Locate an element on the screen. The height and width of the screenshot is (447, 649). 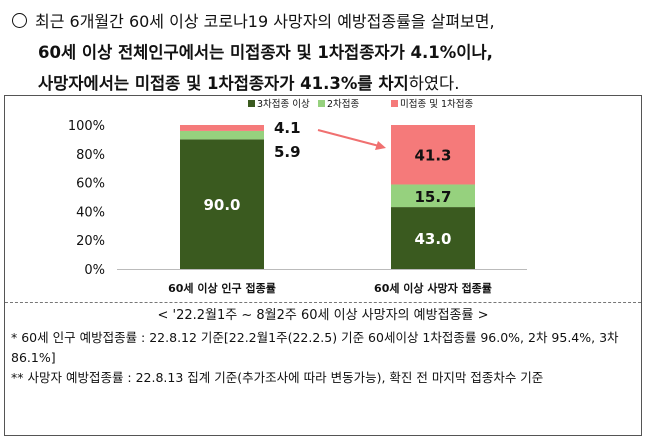
arrow-line is located at coordinates (348, 138).